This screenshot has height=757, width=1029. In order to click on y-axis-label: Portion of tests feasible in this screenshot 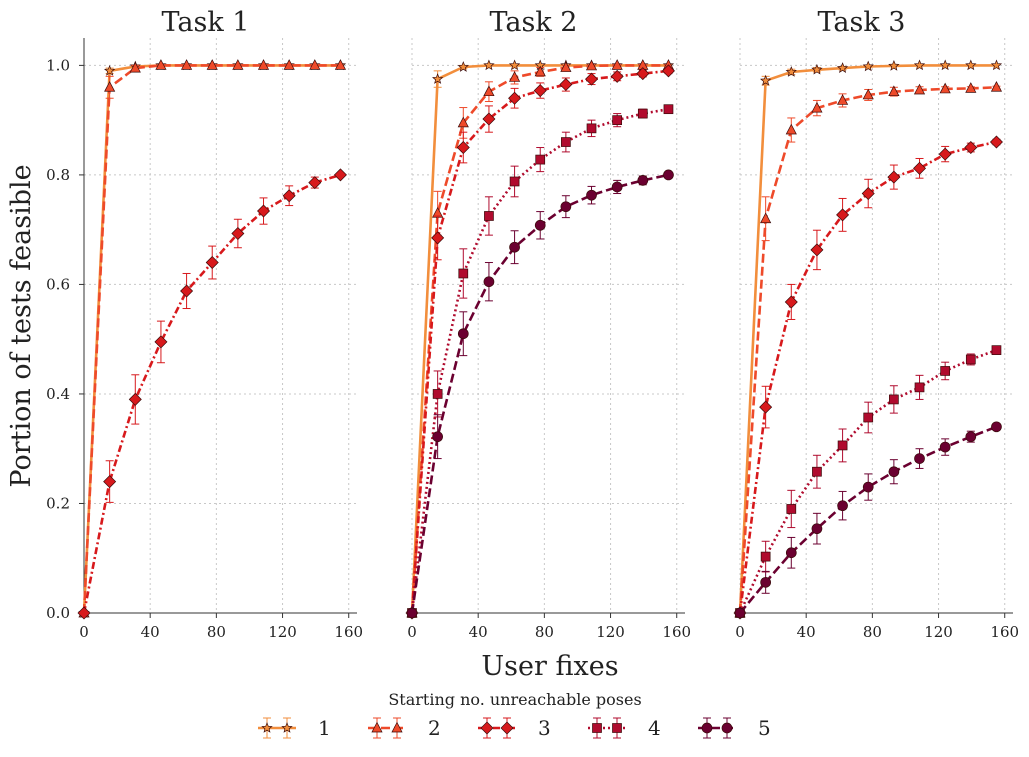, I will do `click(21, 325)`.